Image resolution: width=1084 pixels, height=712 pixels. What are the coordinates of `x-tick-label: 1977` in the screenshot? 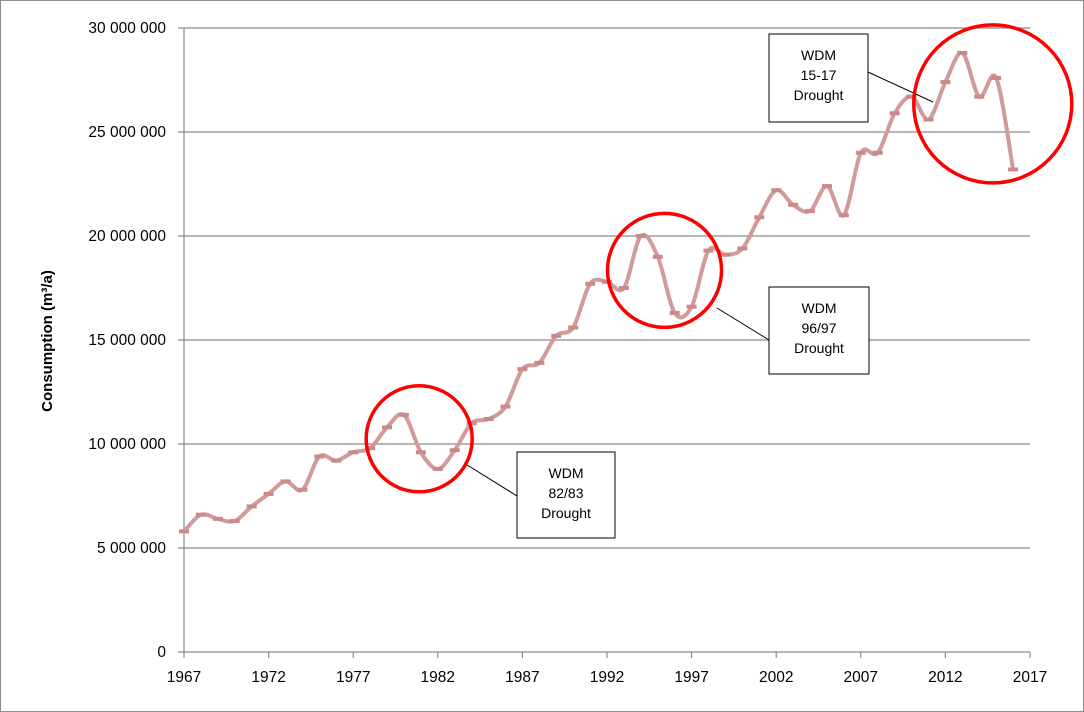 It's located at (353, 677).